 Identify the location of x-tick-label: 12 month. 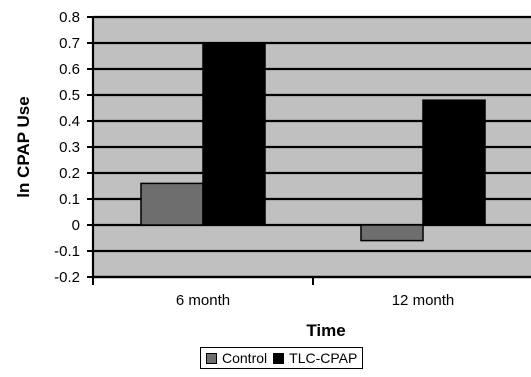
(423, 300).